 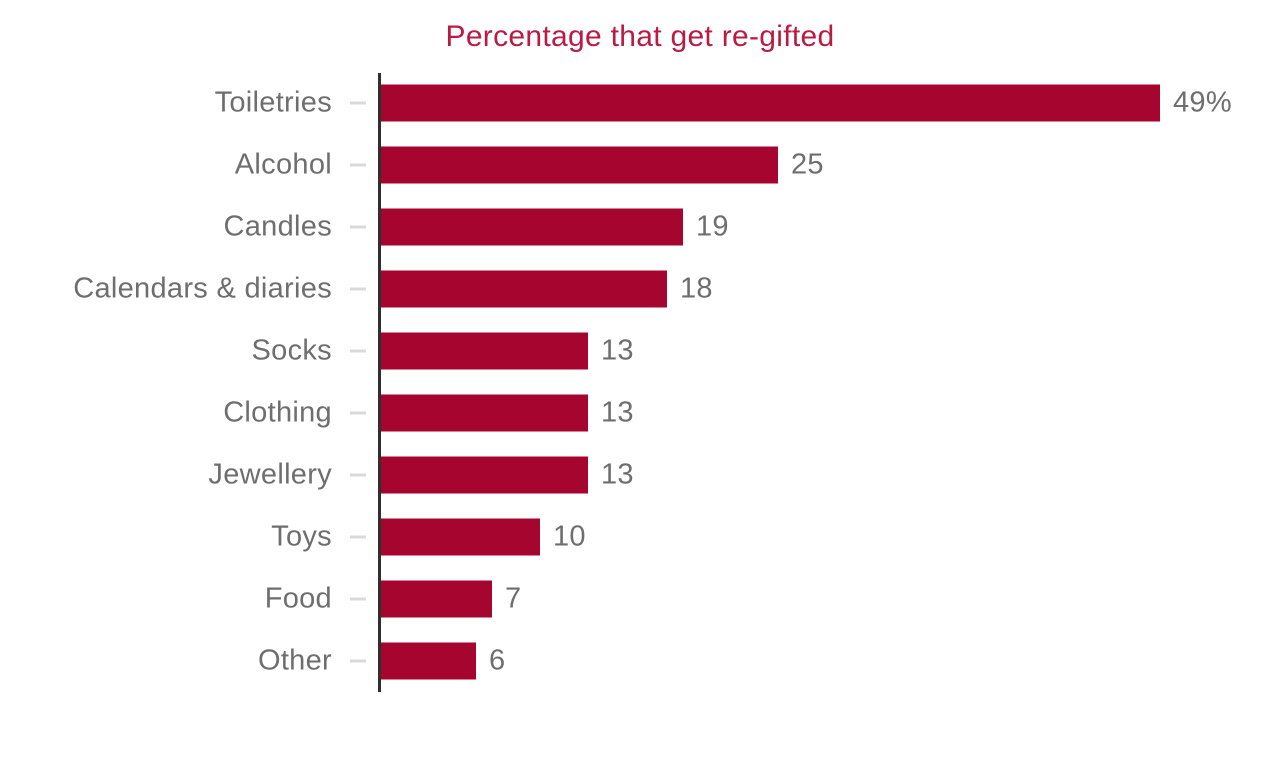 I want to click on value-label: 18, so click(x=696, y=288).